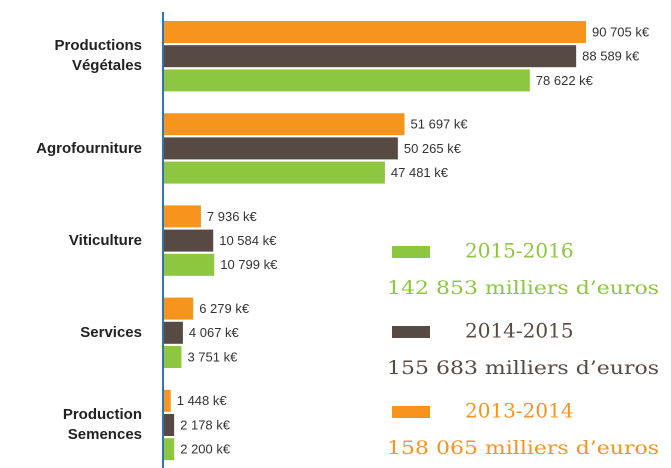 The height and width of the screenshot is (468, 671). What do you see at coordinates (621, 31) in the screenshot?
I see `value-label: 90 705 k€` at bounding box center [621, 31].